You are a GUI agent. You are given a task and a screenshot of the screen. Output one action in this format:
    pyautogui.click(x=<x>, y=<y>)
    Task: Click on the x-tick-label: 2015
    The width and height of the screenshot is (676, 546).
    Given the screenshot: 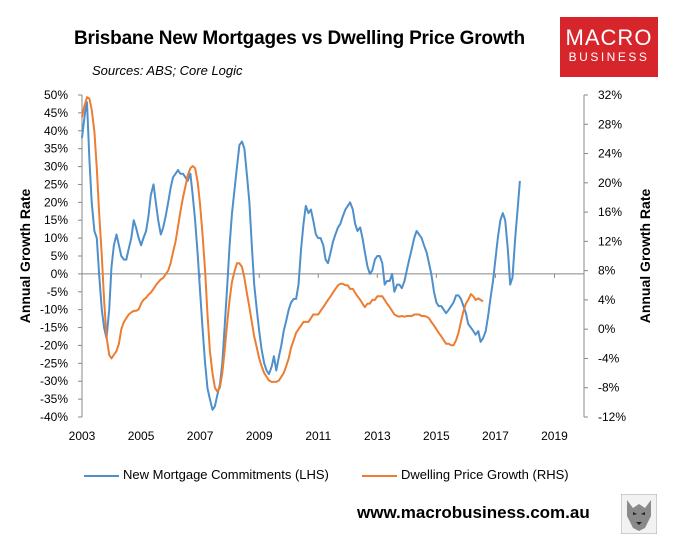 What is the action you would take?
    pyautogui.click(x=436, y=436)
    